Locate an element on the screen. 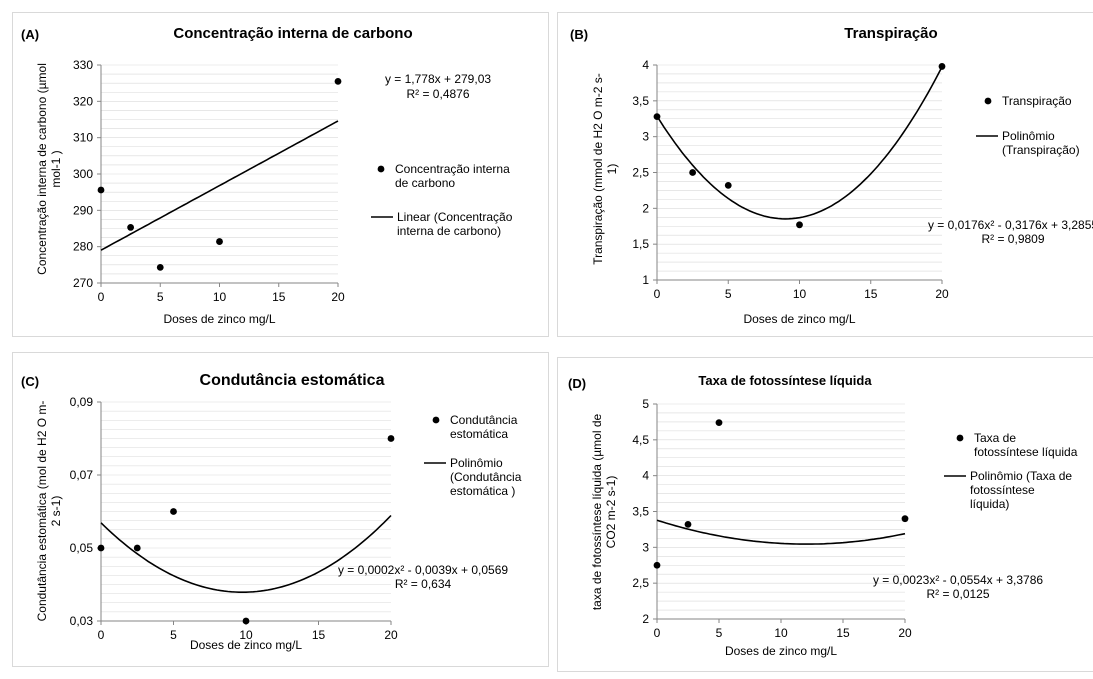  y-tick-label: 1 is located at coordinates (645, 280).